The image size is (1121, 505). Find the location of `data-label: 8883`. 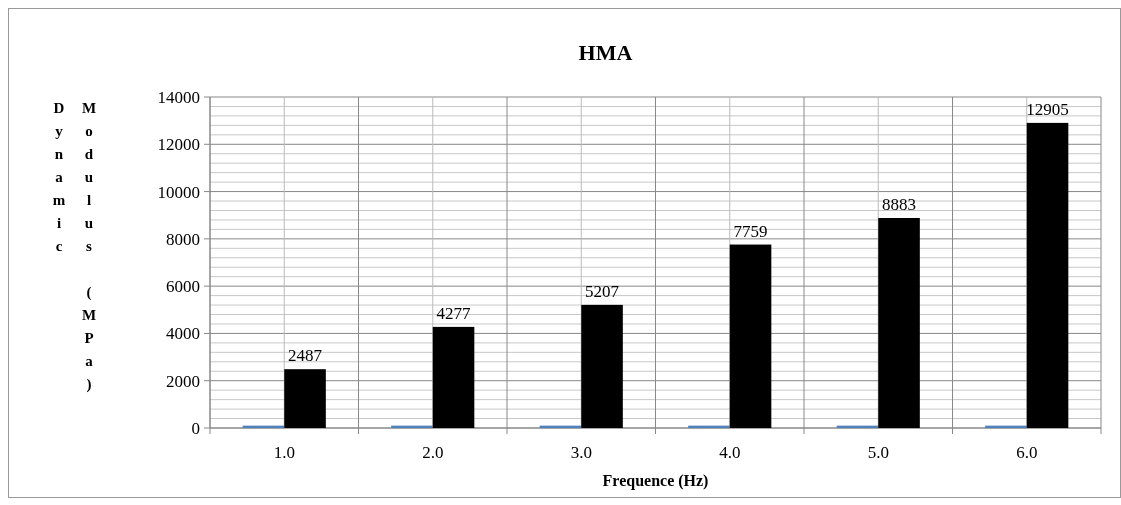

data-label: 8883 is located at coordinates (899, 204).